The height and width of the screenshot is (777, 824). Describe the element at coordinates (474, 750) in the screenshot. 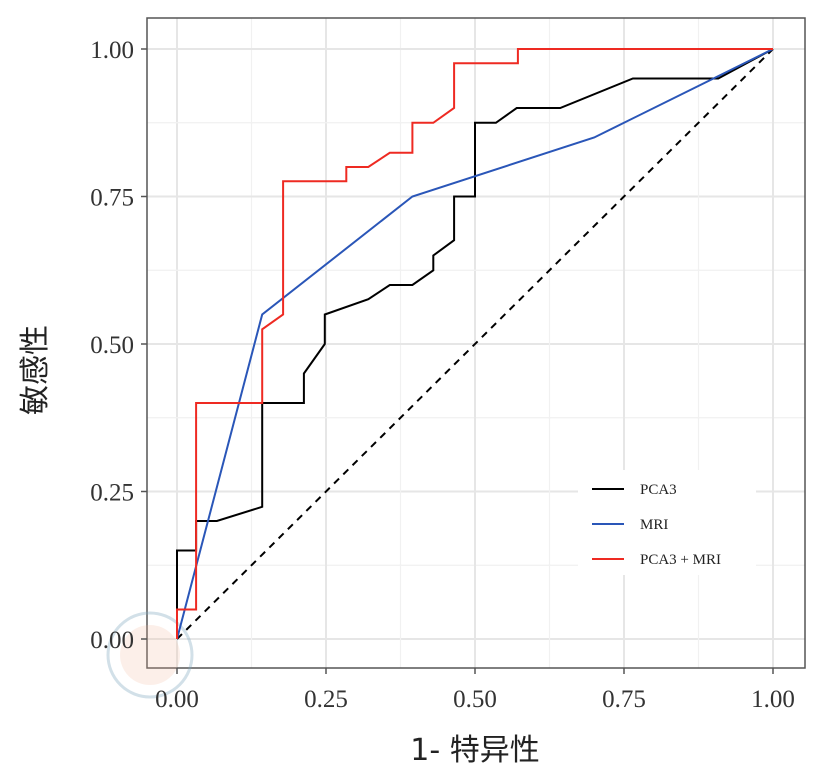

I see `x-axis-label: 1- 特异性` at that location.